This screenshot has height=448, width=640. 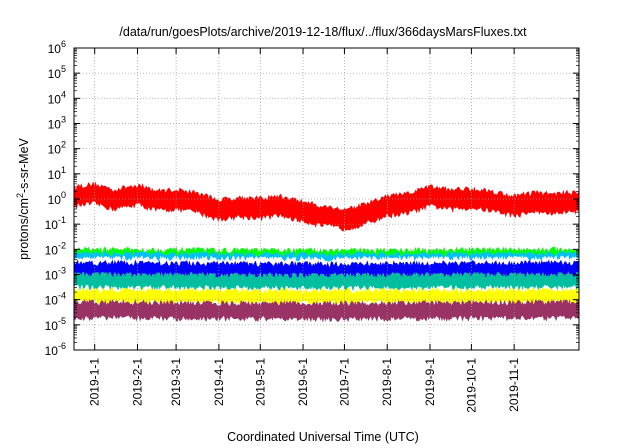 I want to click on x-tick-label: 2019-4-1, so click(x=219, y=382).